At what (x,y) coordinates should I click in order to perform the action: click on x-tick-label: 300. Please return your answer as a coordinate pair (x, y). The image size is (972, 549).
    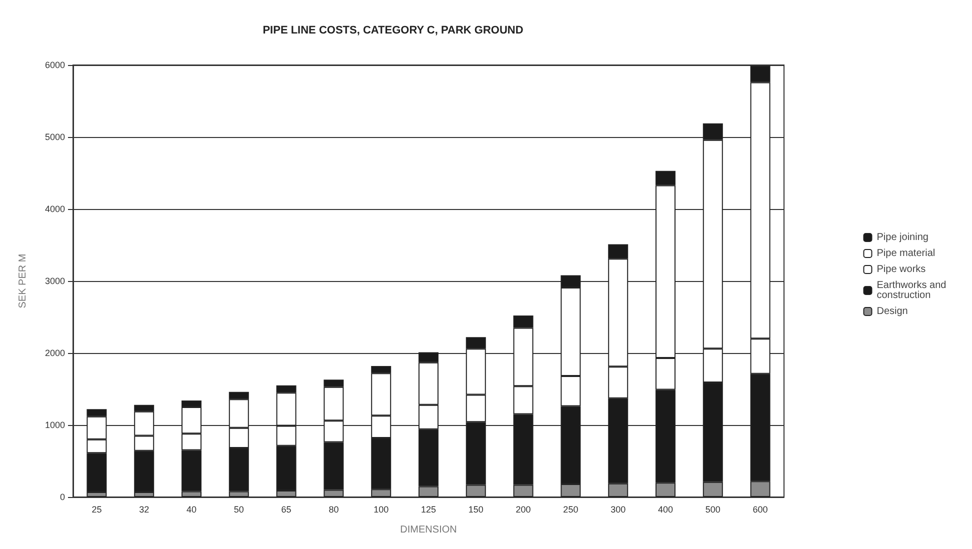
    Looking at the image, I should click on (618, 509).